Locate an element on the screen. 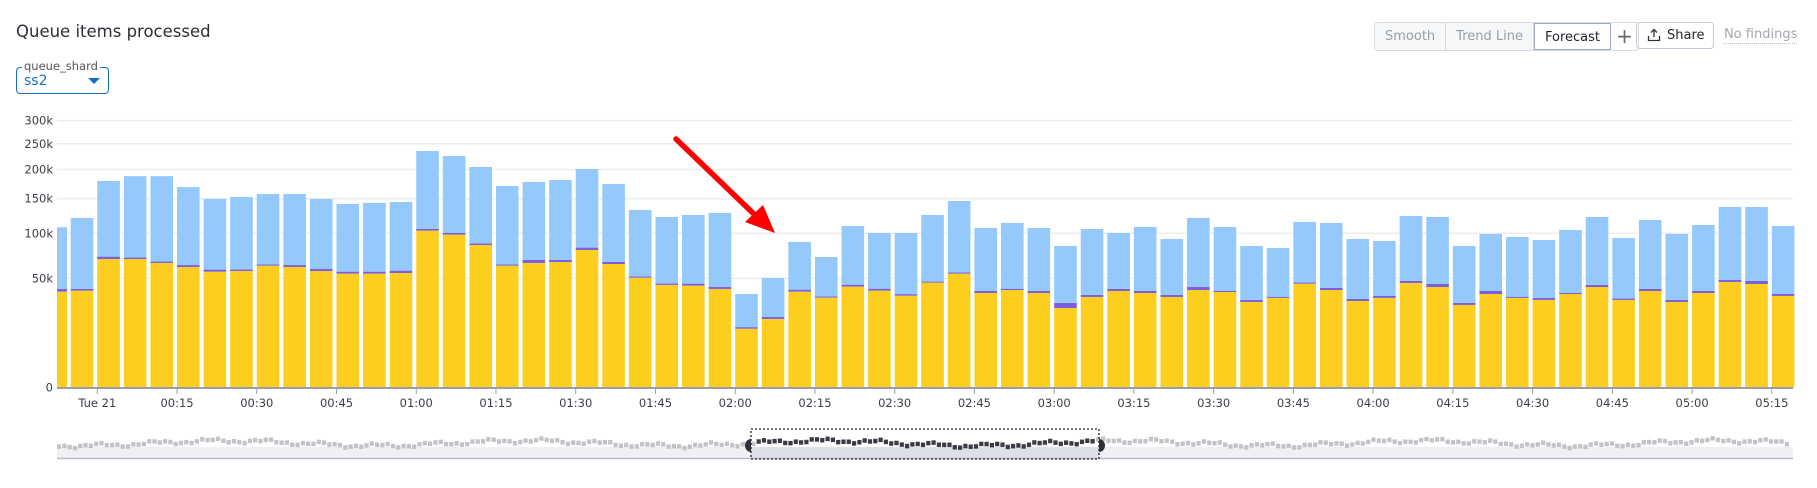 This screenshot has width=1817, height=488. bar-00:20 is located at coordinates (215, 293).